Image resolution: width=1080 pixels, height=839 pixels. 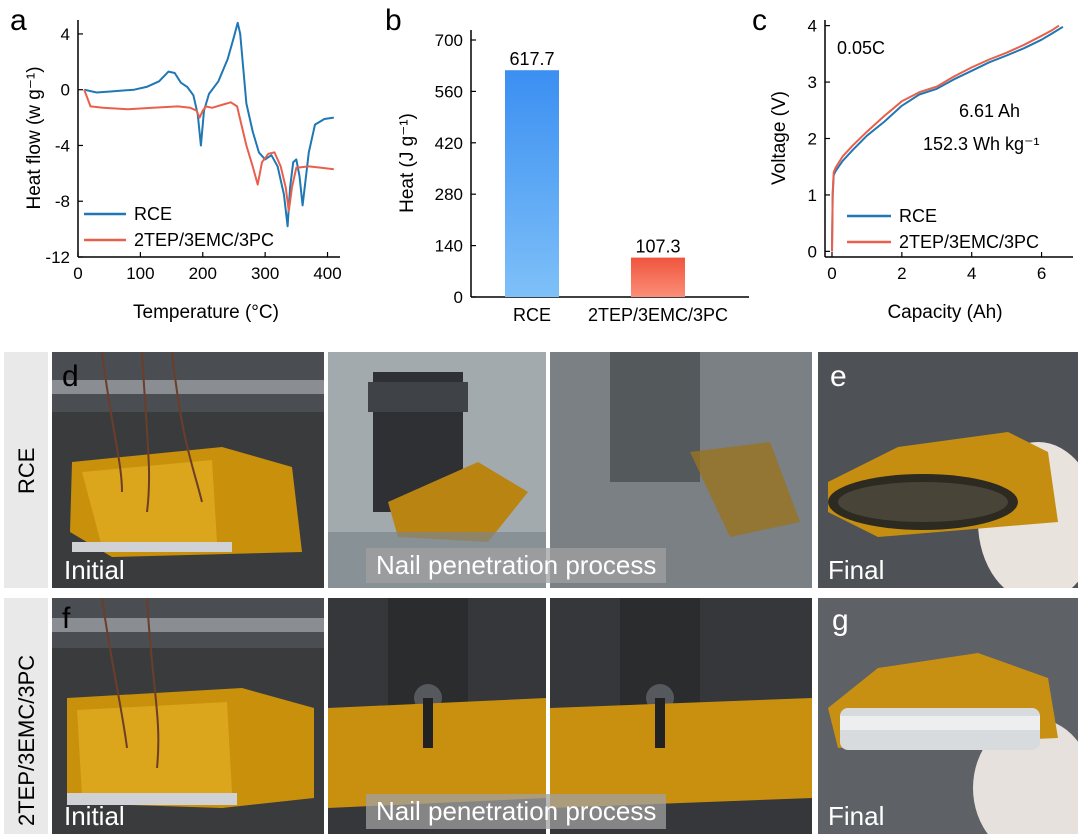 I want to click on panel-letter-a: a, so click(x=18, y=20).